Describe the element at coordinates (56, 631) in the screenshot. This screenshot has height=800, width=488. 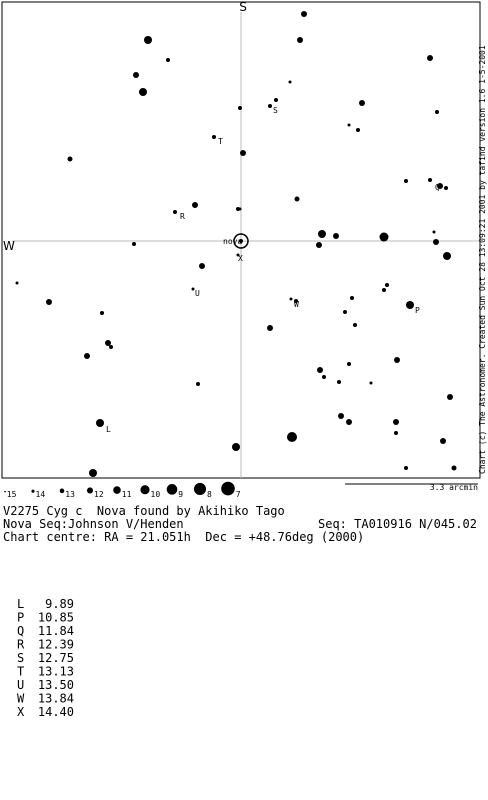
I see `seq-mag: 11.84` at that location.